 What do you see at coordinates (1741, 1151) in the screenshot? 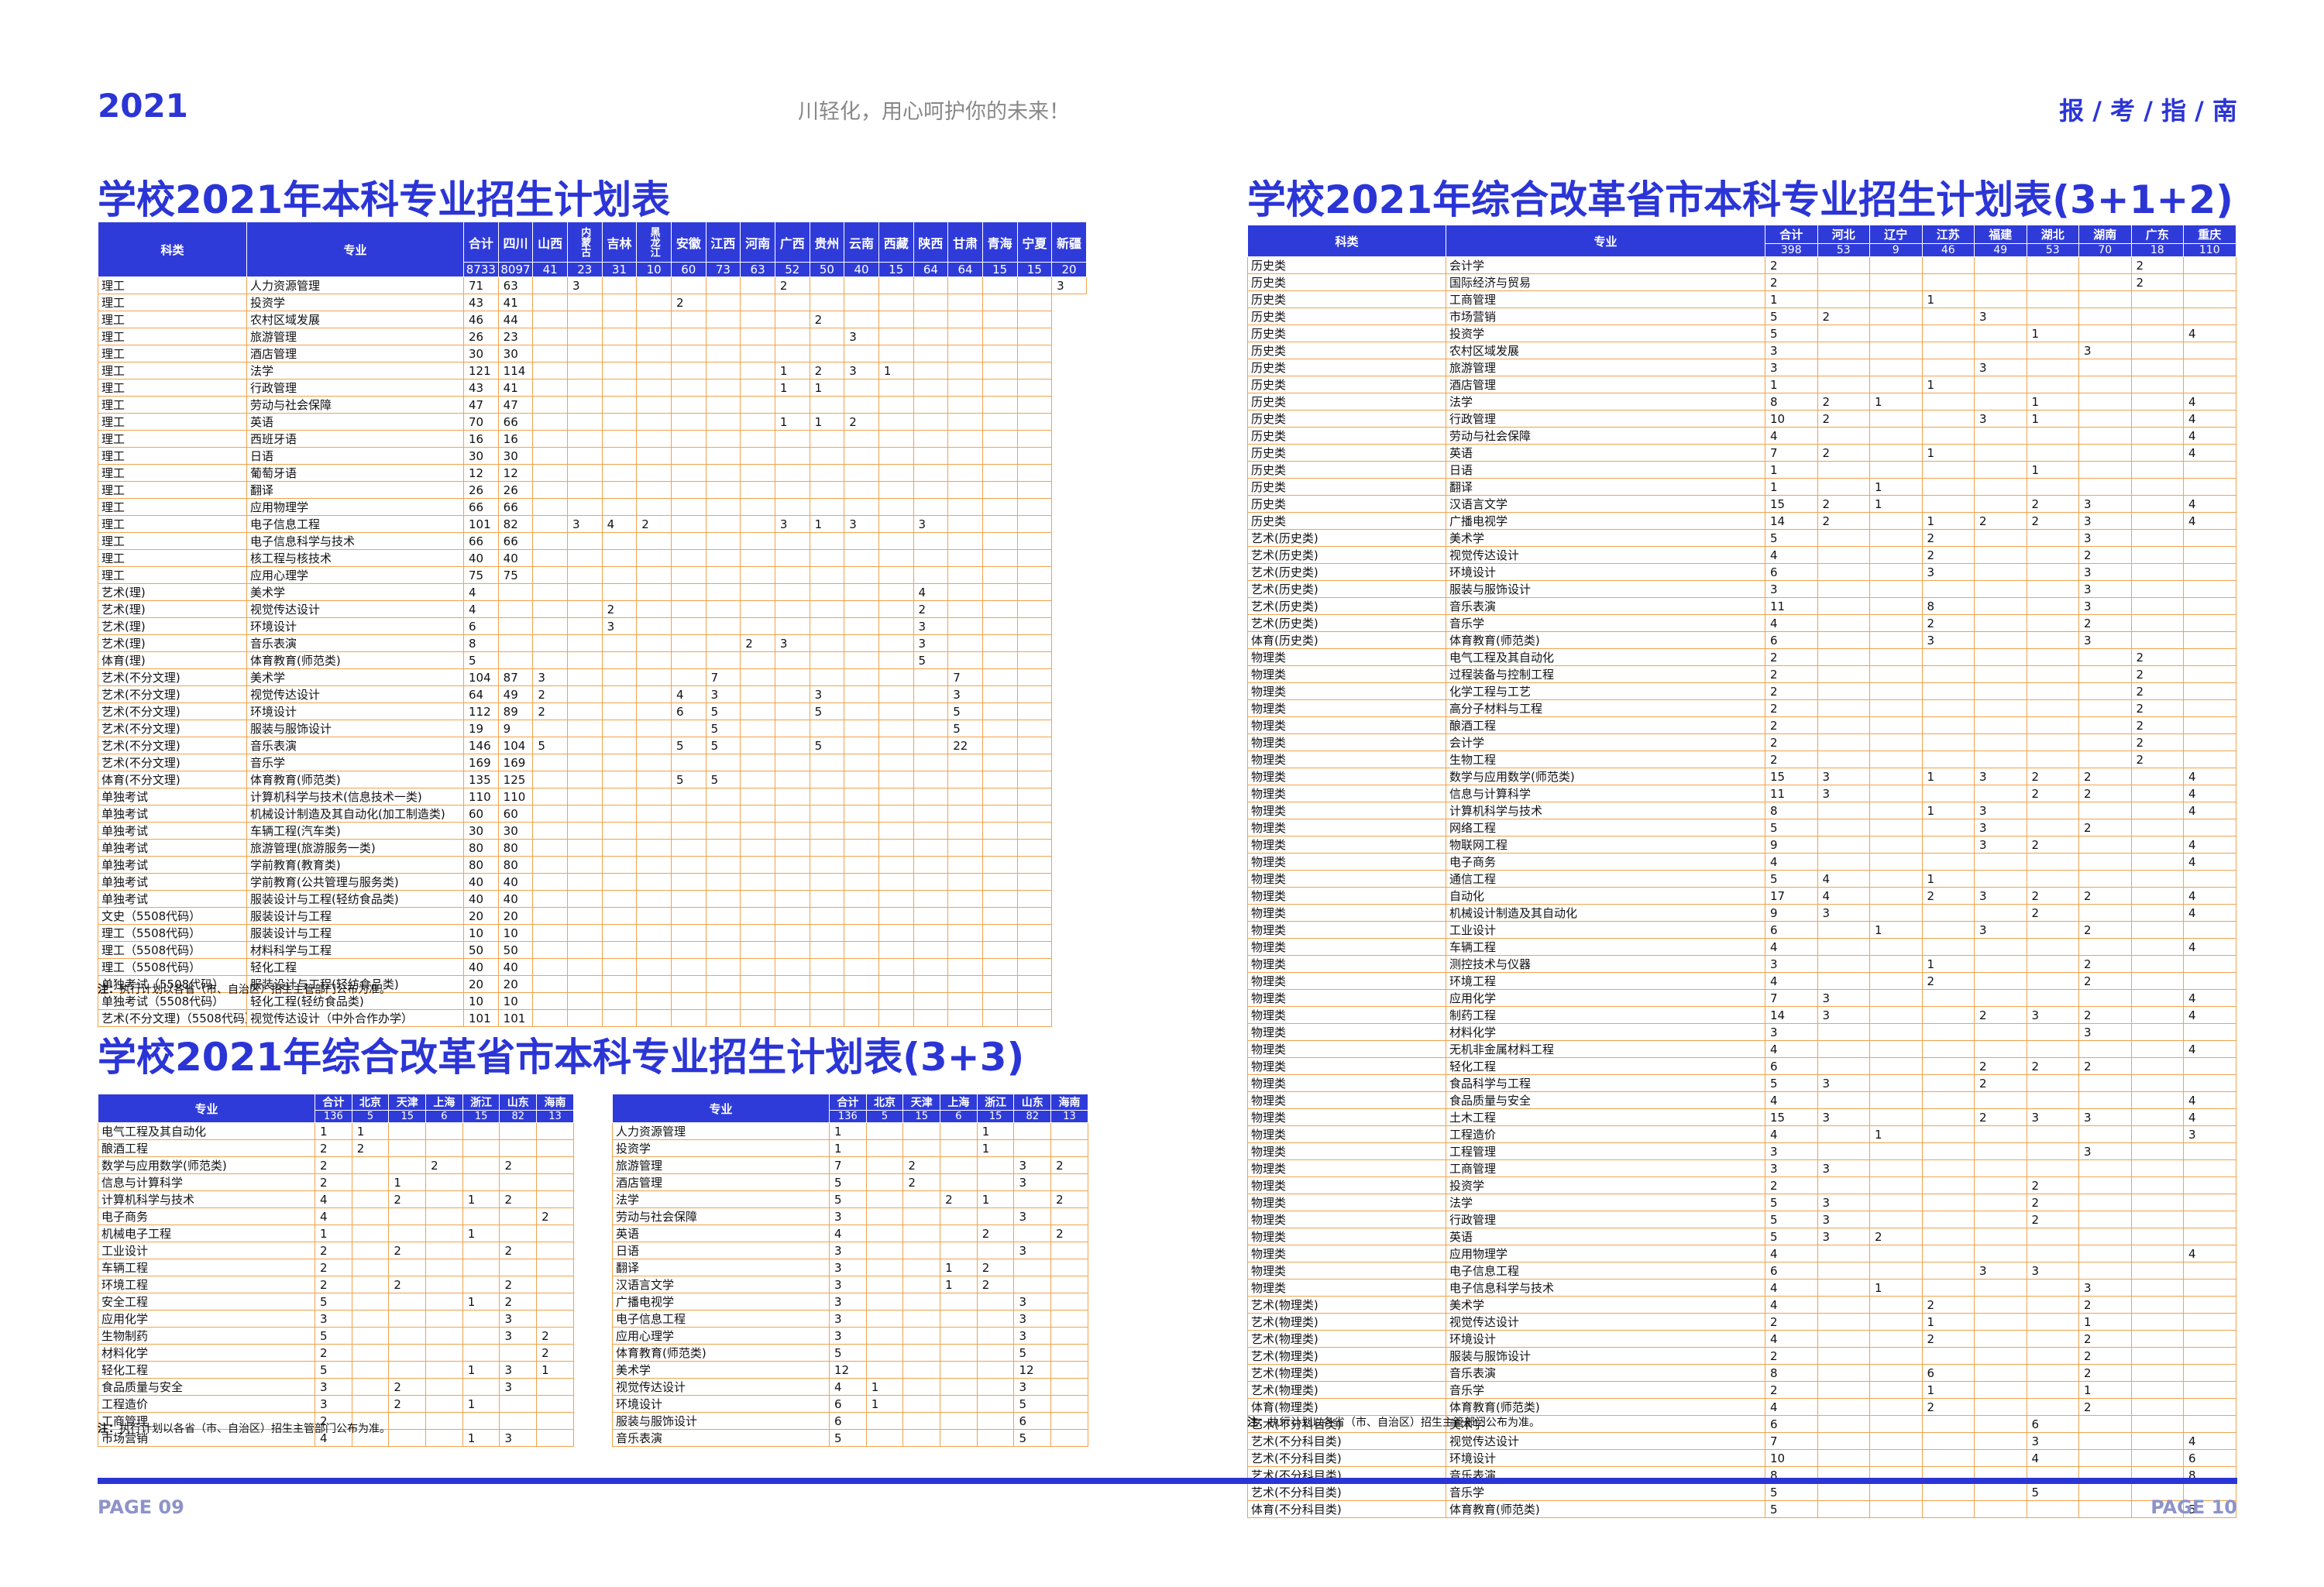
I see `table-row: 物理类 工程管理 3 3` at bounding box center [1741, 1151].